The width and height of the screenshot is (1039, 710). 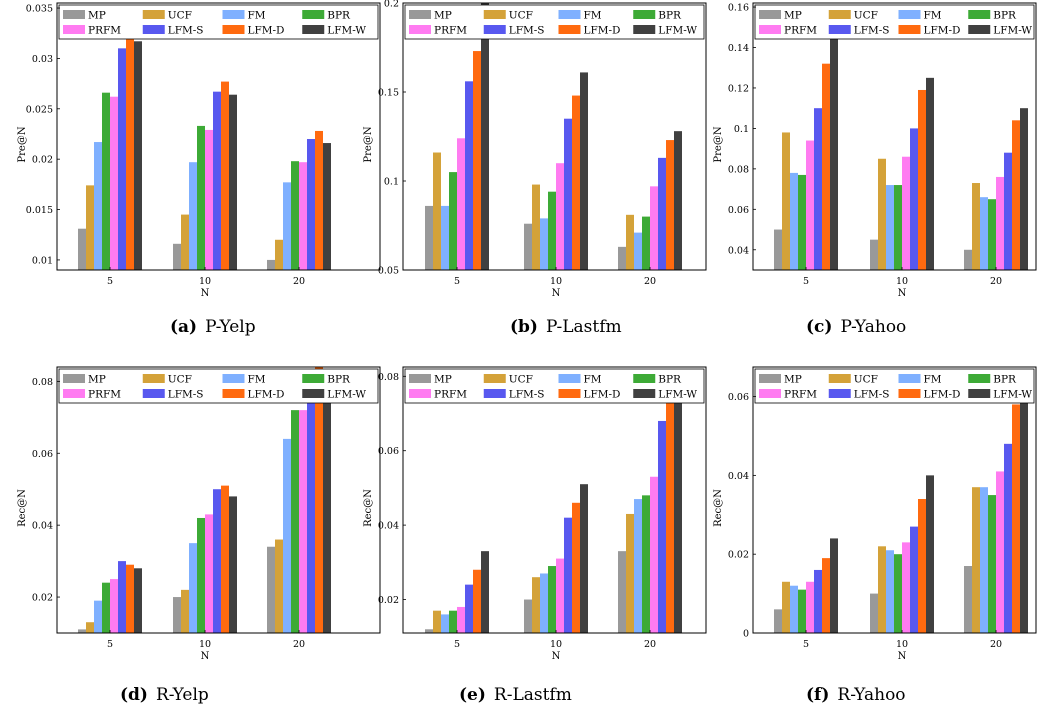 What do you see at coordinates (556, 281) in the screenshot?
I see `x-tick-label: 10` at bounding box center [556, 281].